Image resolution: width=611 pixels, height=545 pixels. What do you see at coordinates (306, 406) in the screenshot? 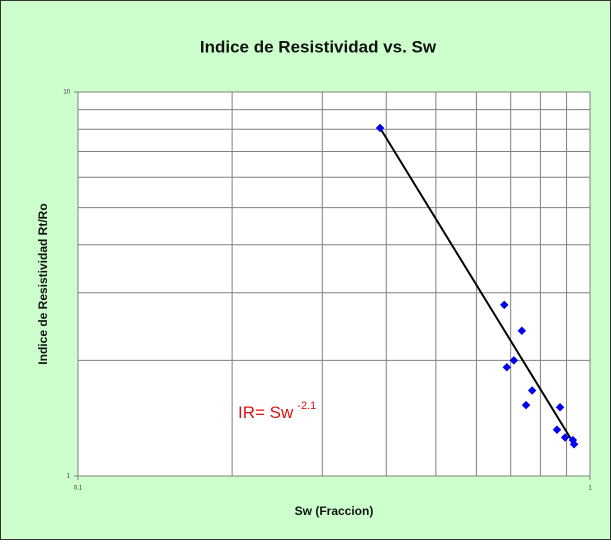
I see `annotation-exponent: -2.1` at bounding box center [306, 406].